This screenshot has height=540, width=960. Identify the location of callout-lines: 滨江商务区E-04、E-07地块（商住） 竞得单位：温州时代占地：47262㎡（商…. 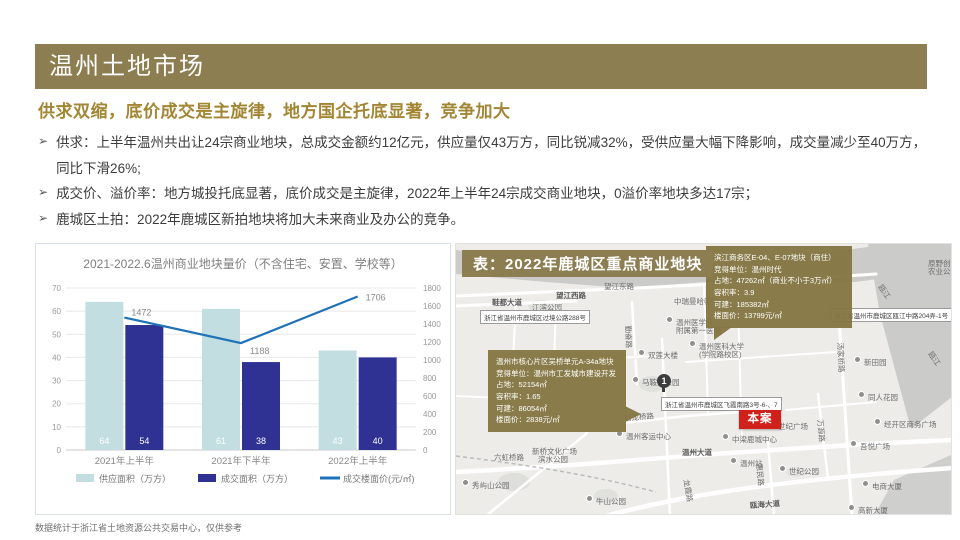
(779, 287).